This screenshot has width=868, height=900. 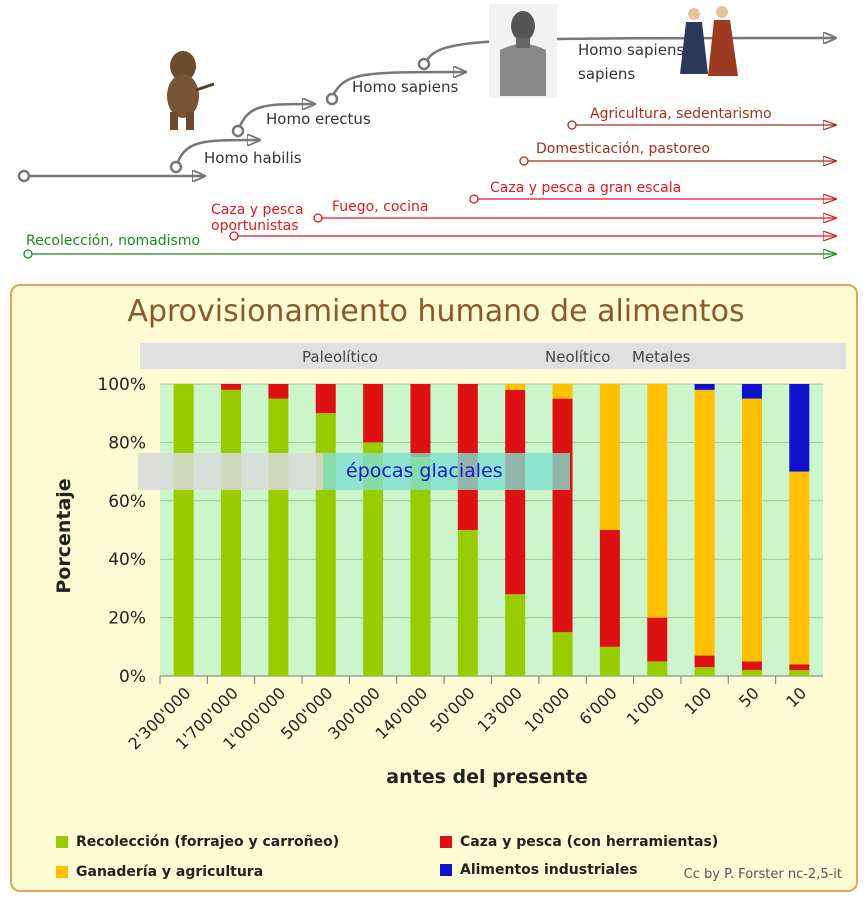 What do you see at coordinates (127, 619) in the screenshot?
I see `y-tick-label: 20%` at bounding box center [127, 619].